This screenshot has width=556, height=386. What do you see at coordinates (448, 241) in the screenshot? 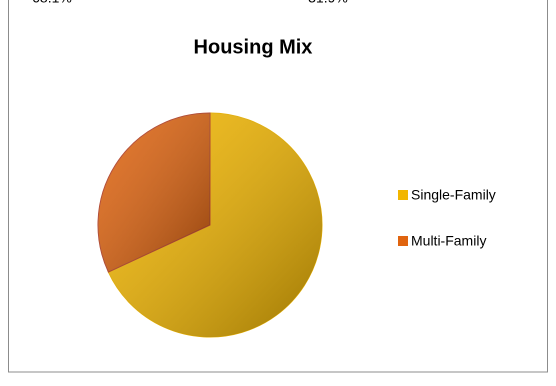
I see `legend-label: Multi-Family` at bounding box center [448, 241].